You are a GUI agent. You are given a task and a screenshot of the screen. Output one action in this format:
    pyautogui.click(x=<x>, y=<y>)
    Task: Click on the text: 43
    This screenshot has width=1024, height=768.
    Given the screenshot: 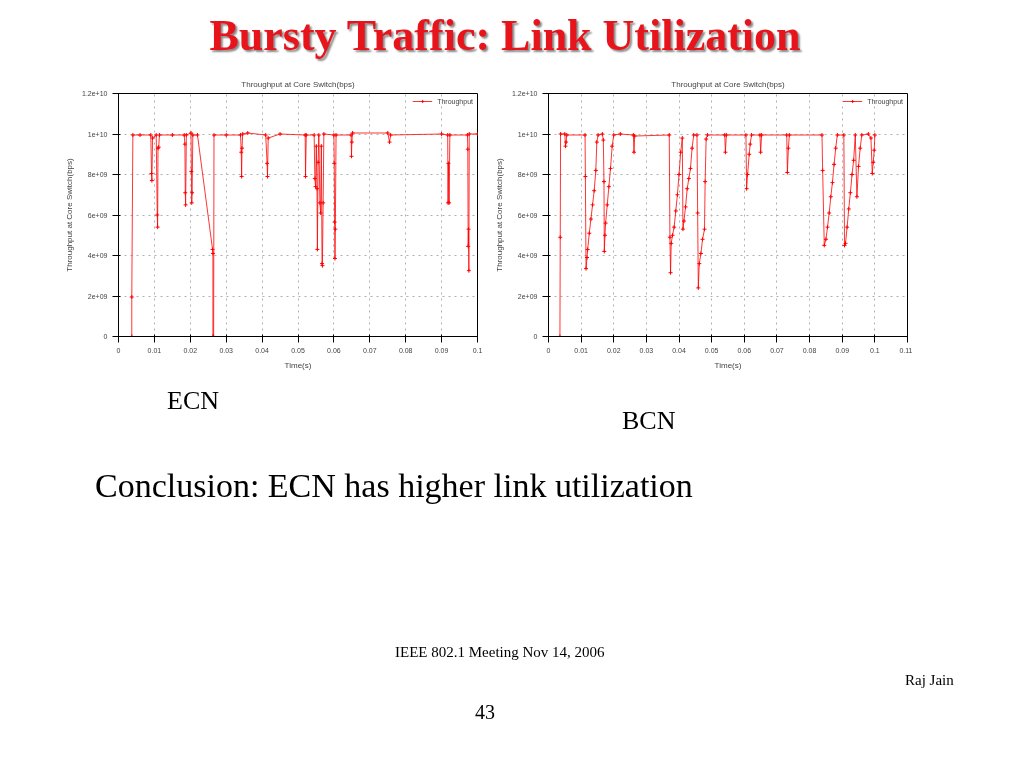 What is the action you would take?
    pyautogui.click(x=485, y=712)
    